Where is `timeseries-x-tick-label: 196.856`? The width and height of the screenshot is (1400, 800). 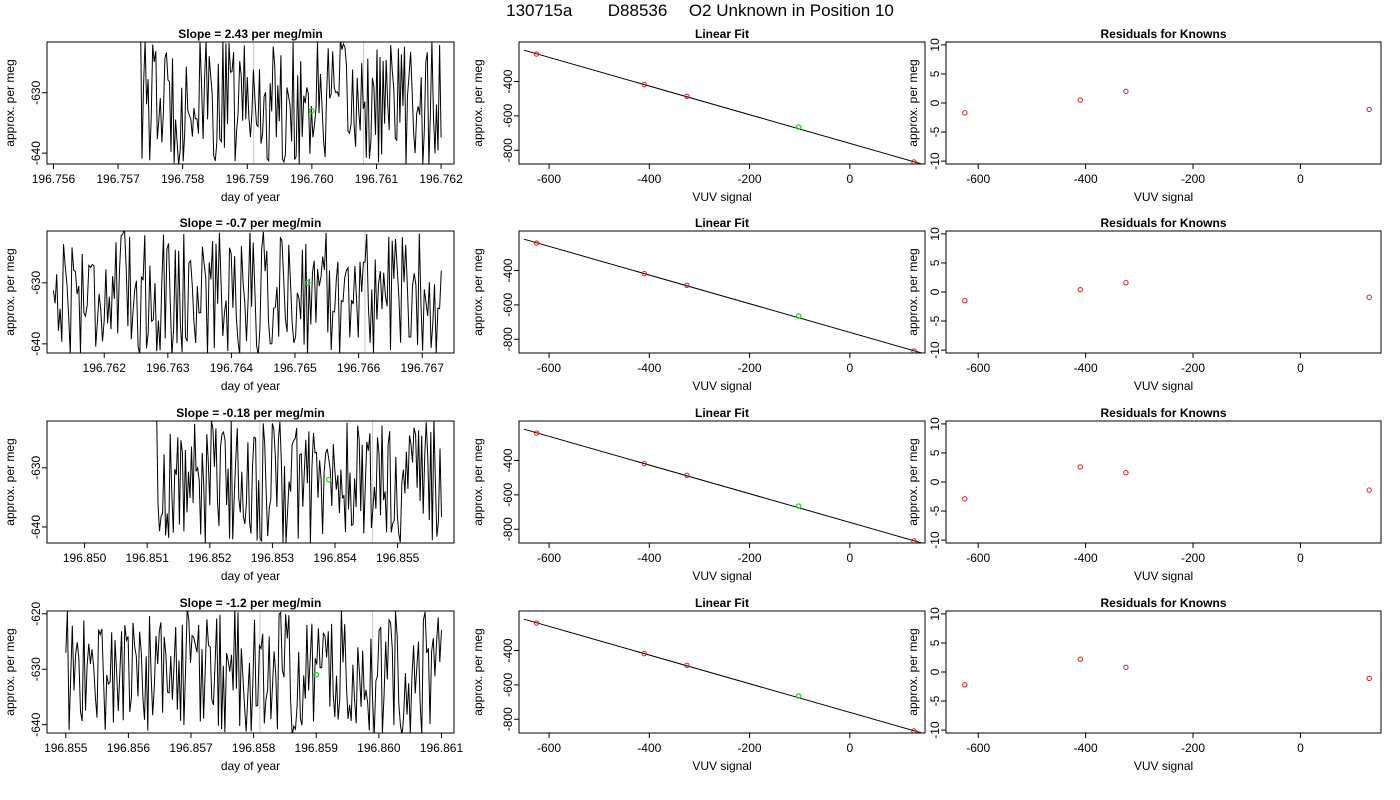
timeseries-x-tick-label: 196.856 is located at coordinates (129, 748).